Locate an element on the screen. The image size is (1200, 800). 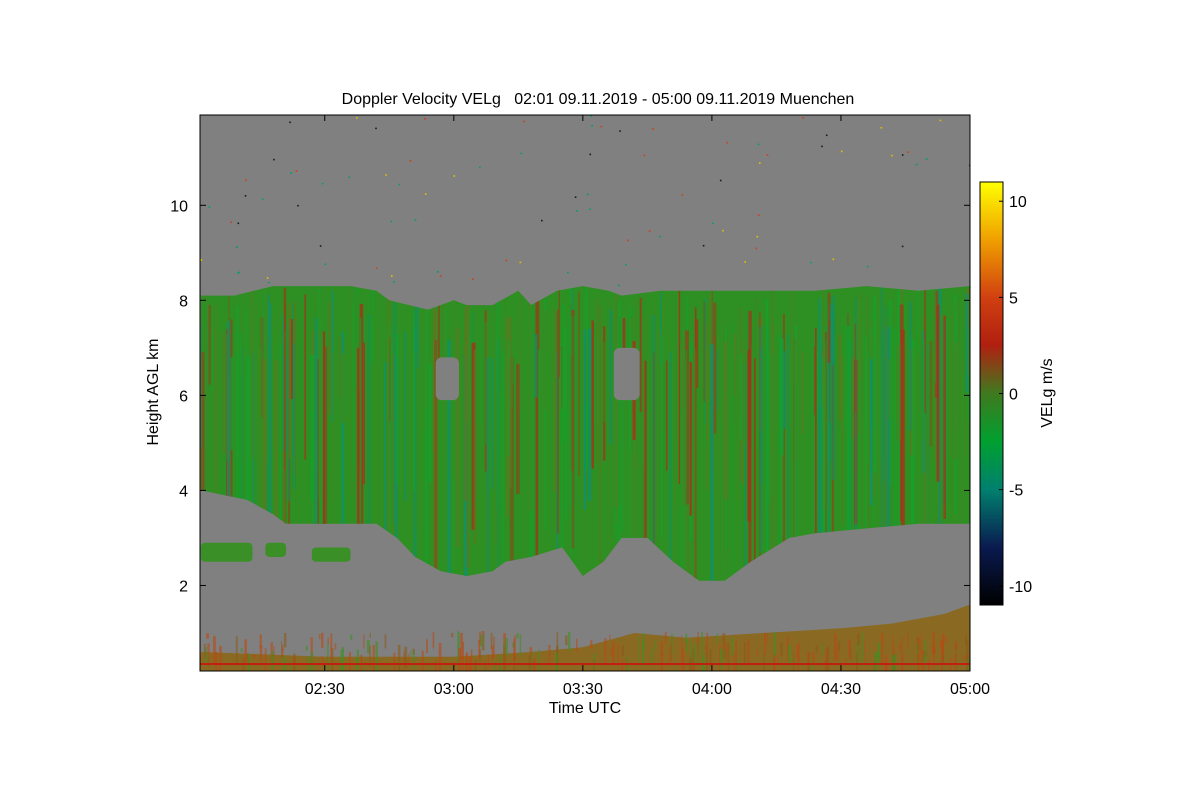
y-tick-label: 8 is located at coordinates (183, 301).